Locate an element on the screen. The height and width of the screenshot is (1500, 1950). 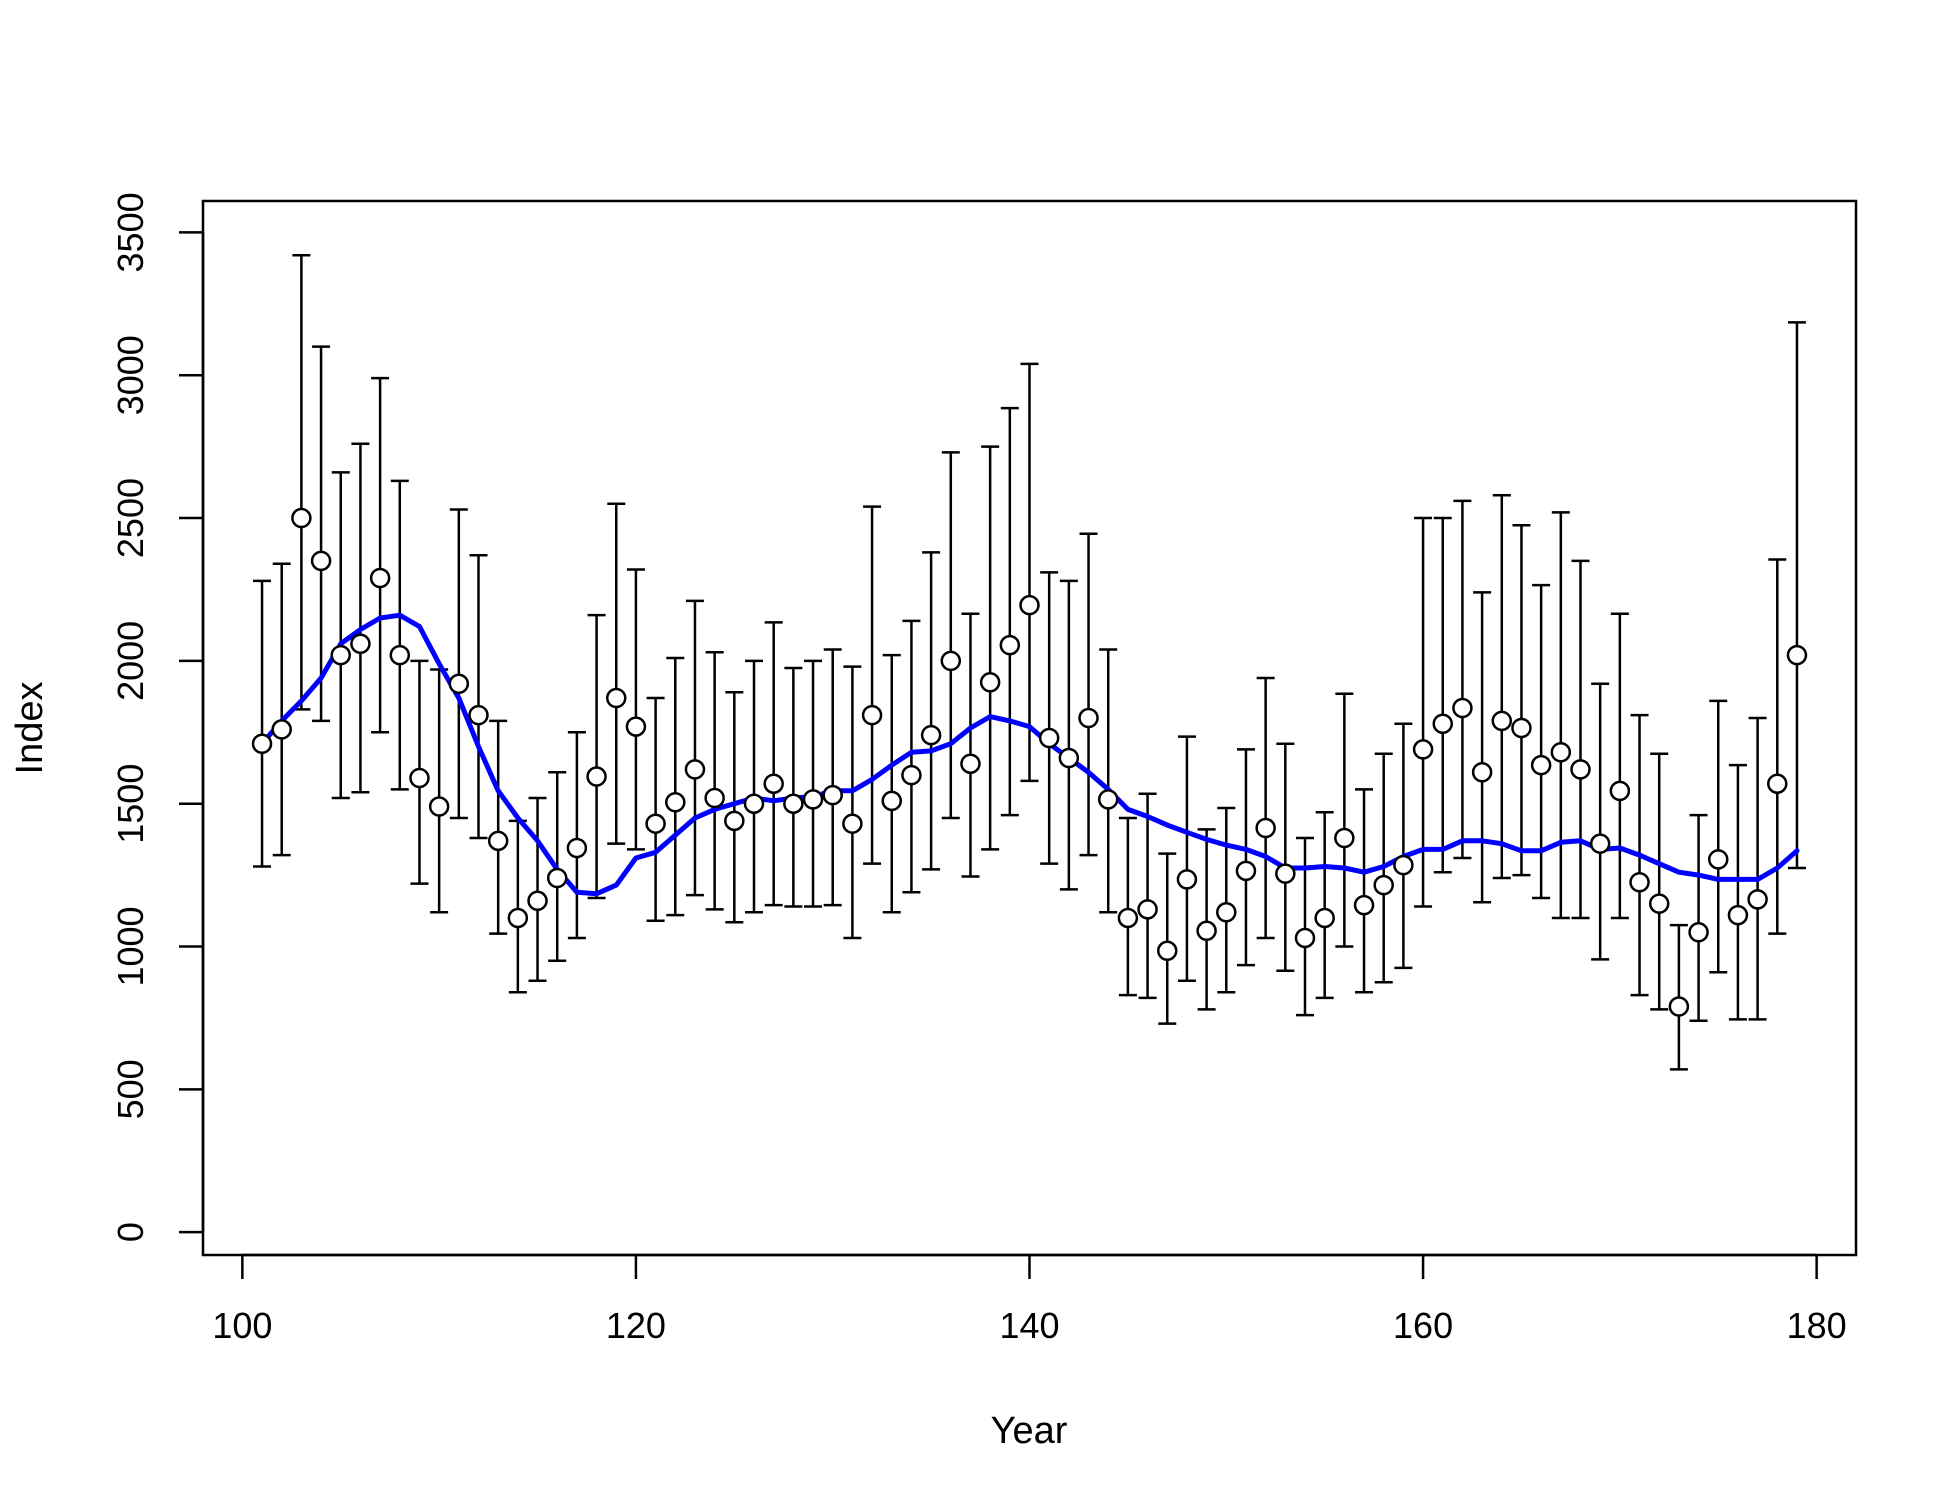
y-axis: 0 500 1000 1500 2000 2500 3000 3500 is located at coordinates (157, 717).